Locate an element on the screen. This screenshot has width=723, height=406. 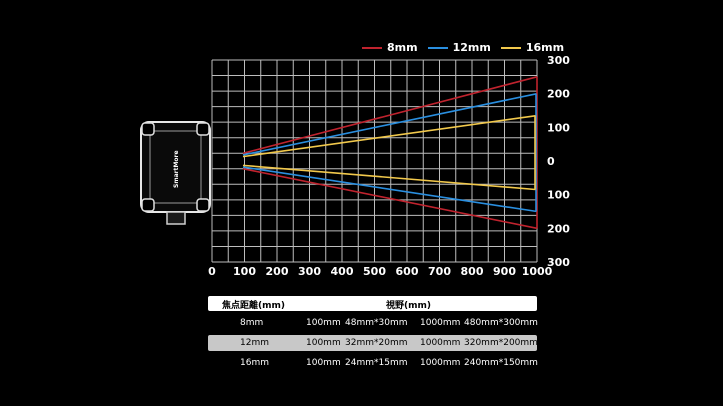
series-line-lower-8mm is located at coordinates (390, 198).